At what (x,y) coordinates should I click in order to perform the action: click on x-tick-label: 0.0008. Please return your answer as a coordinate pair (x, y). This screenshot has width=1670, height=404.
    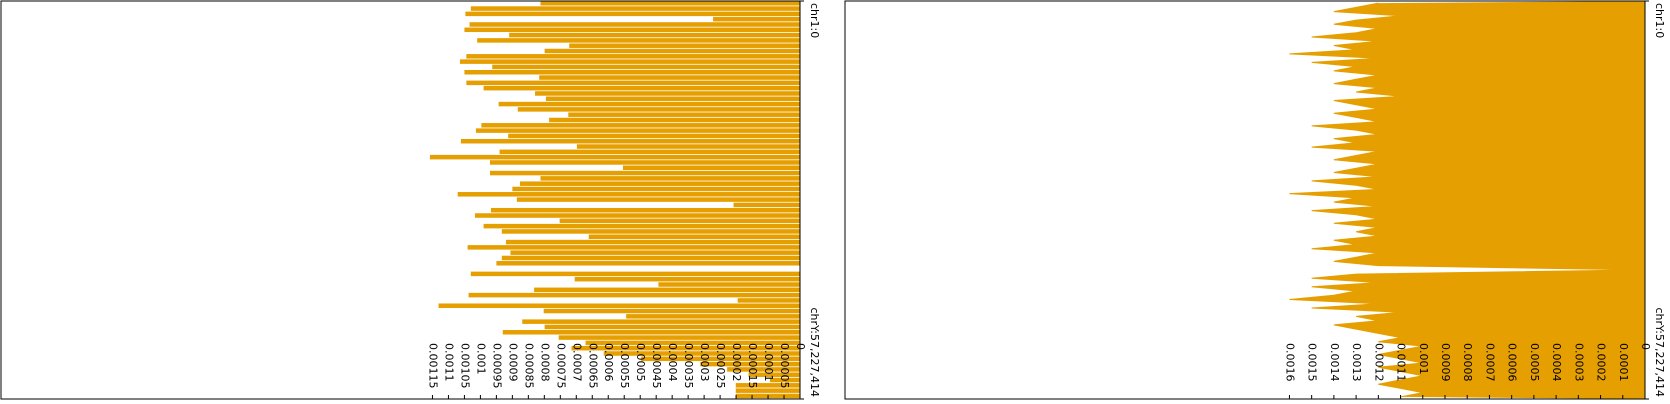
    Looking at the image, I should click on (544, 362).